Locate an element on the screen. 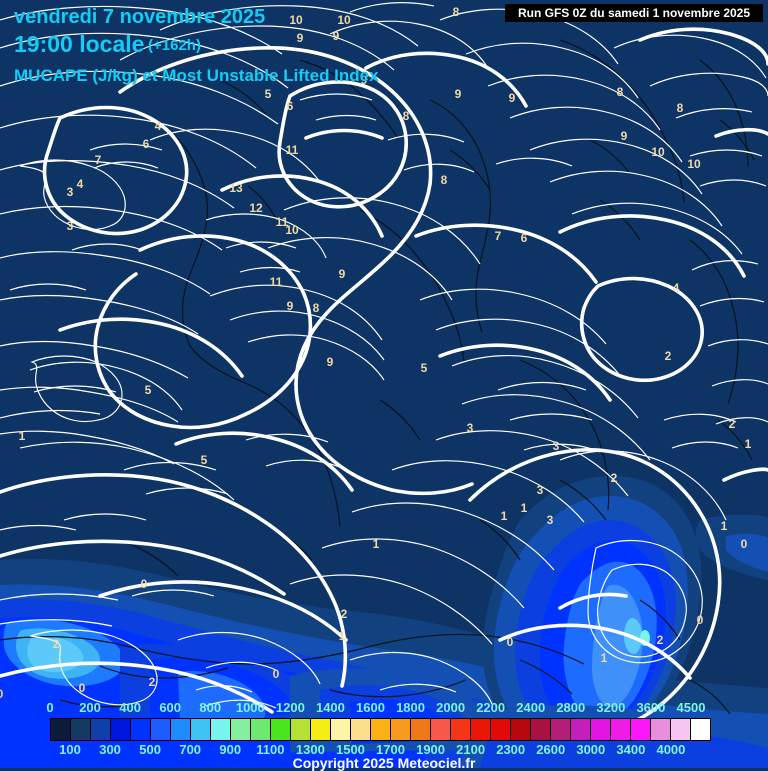 This screenshot has height=771, width=768. legend-tick-label: 4000 is located at coordinates (671, 749).